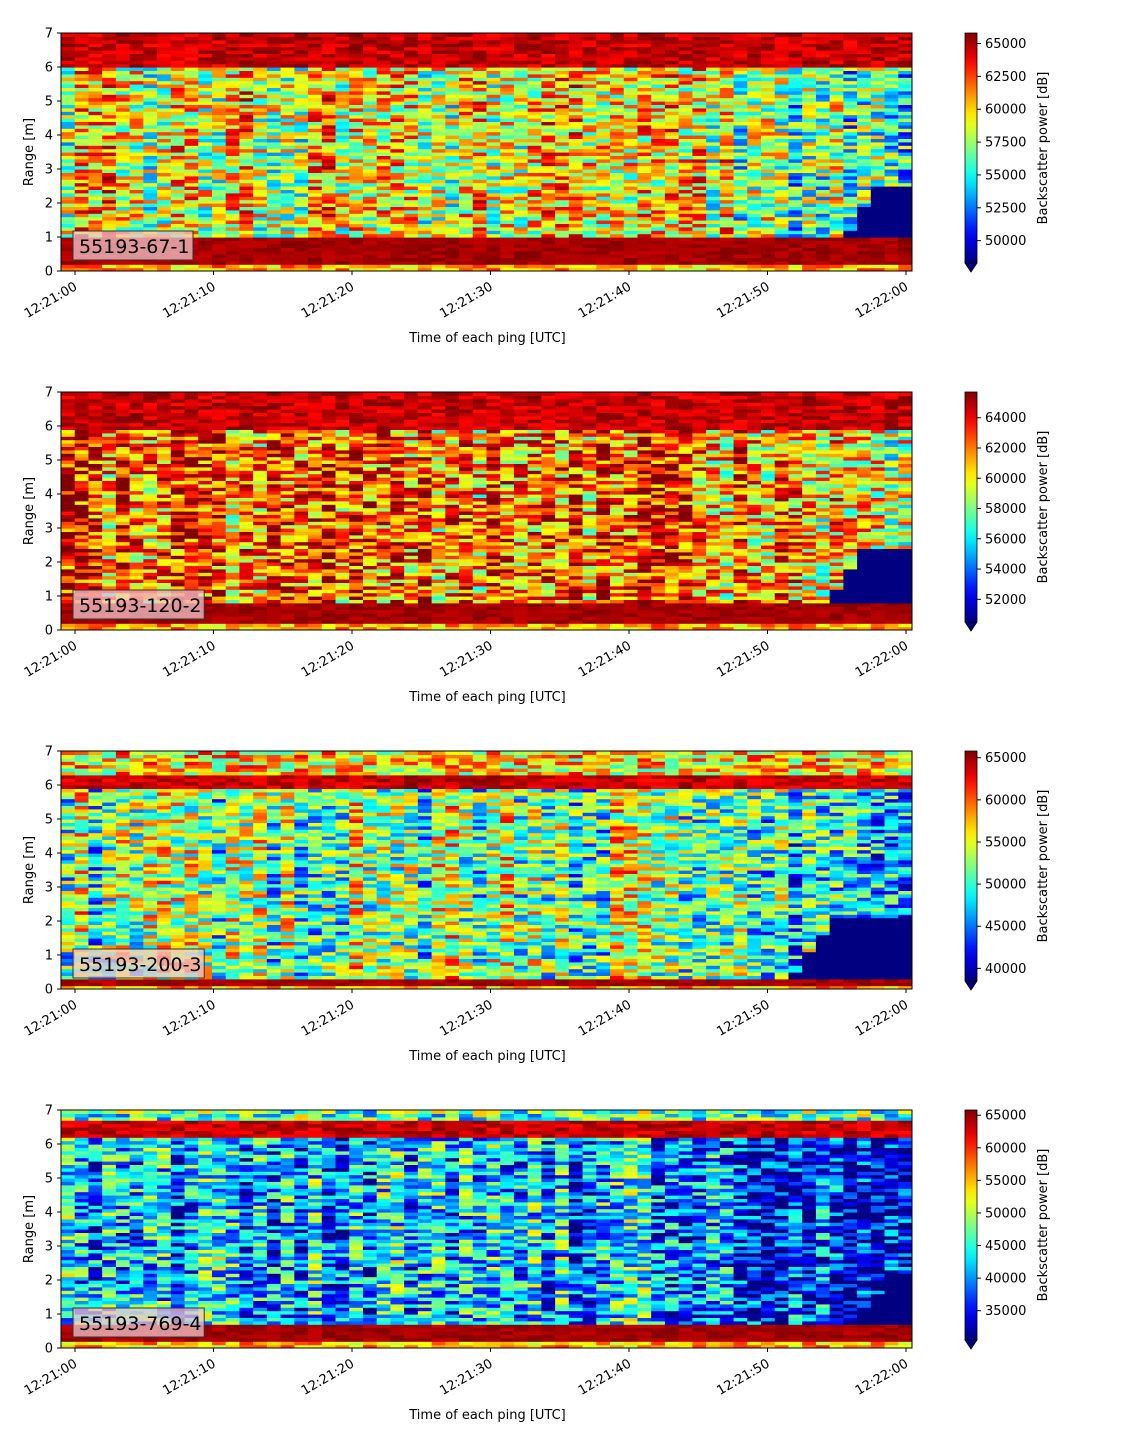  Describe the element at coordinates (1005, 77) in the screenshot. I see `colorbar-tick-label: 62500` at that location.